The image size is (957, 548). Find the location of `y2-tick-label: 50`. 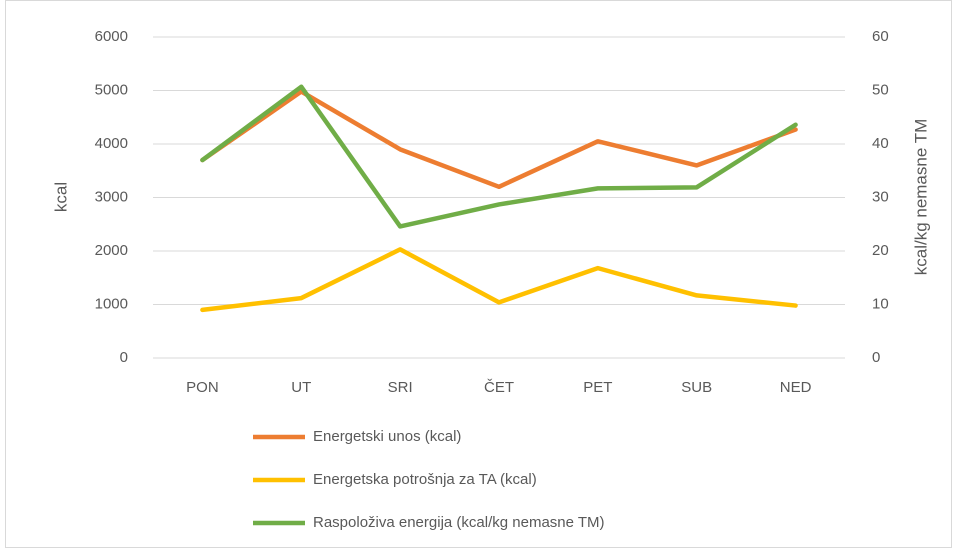

y2-tick-label: 50 is located at coordinates (880, 89).